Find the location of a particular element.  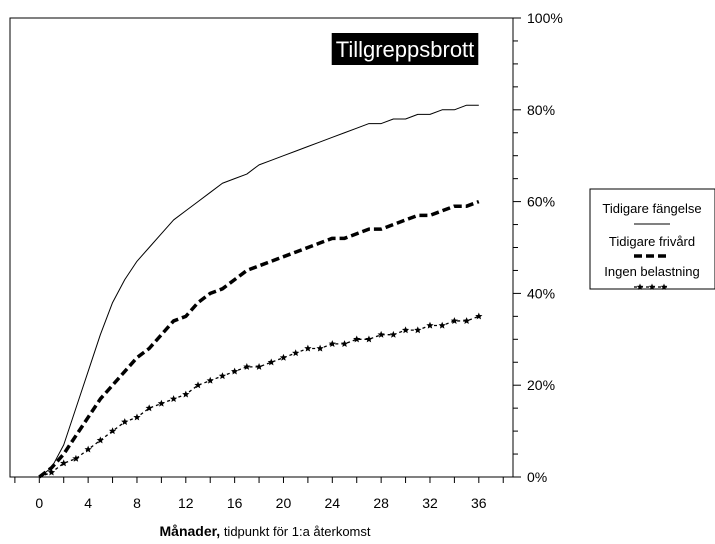

title-text: Tillgreppsbrott is located at coordinates (405, 49).